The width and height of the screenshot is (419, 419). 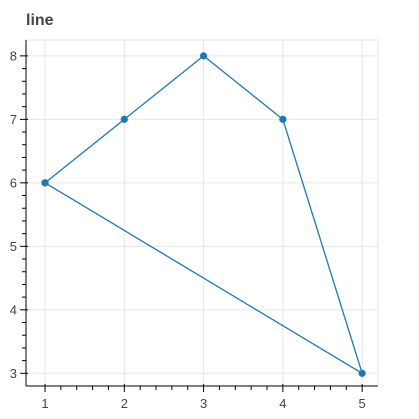 What do you see at coordinates (282, 403) in the screenshot?
I see `x-tick-label: 4` at bounding box center [282, 403].